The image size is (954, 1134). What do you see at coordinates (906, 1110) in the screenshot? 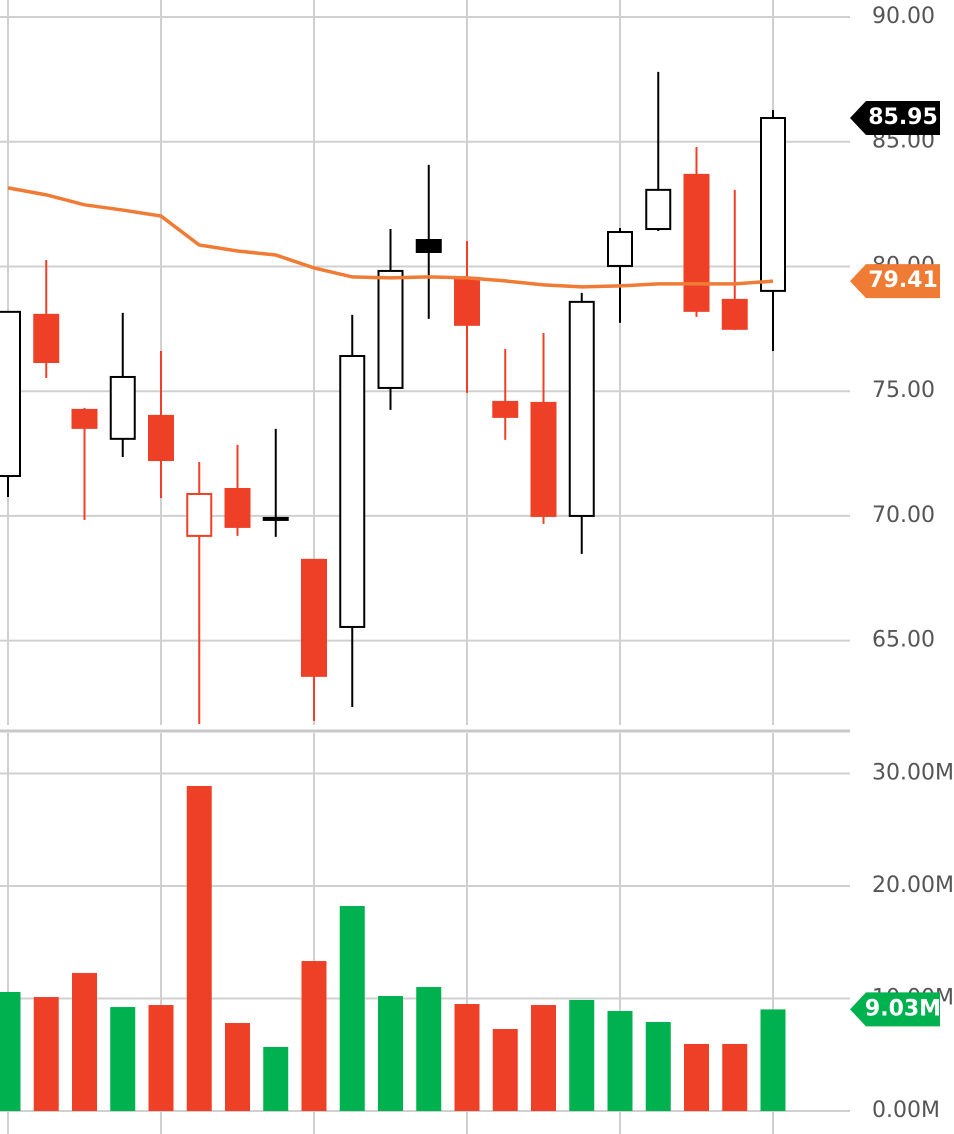
I see `y-tick-label: 0.00M` at bounding box center [906, 1110].